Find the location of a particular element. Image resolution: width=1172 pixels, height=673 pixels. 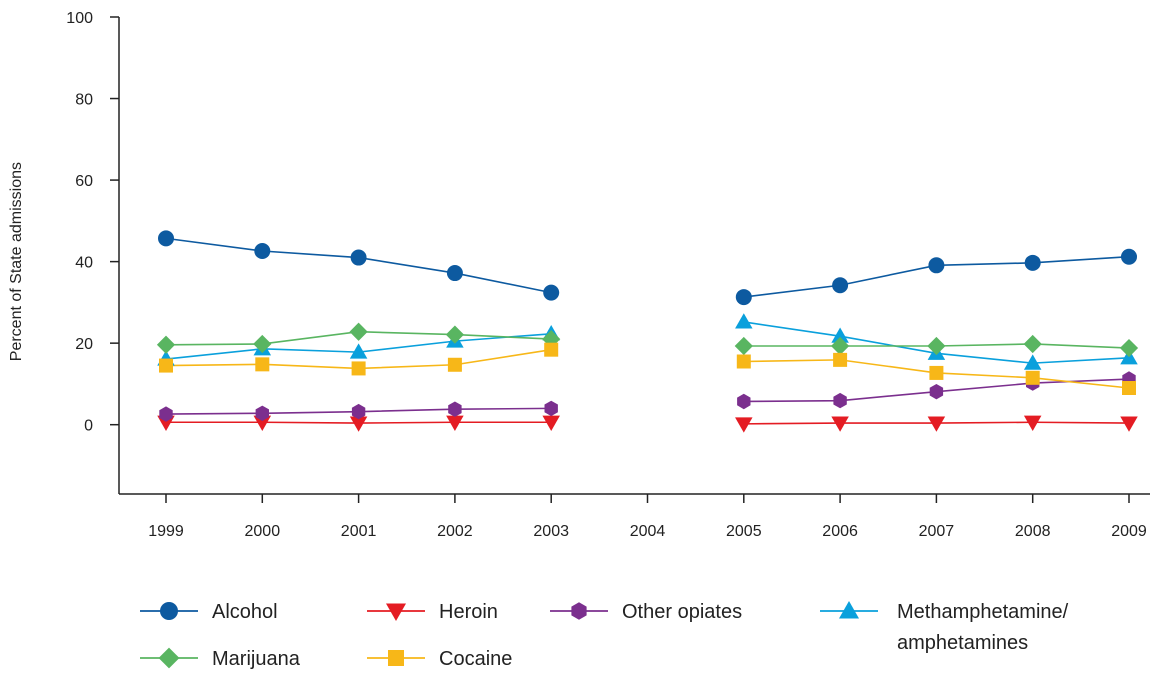

legend-label: Cocaine is located at coordinates (475, 659).